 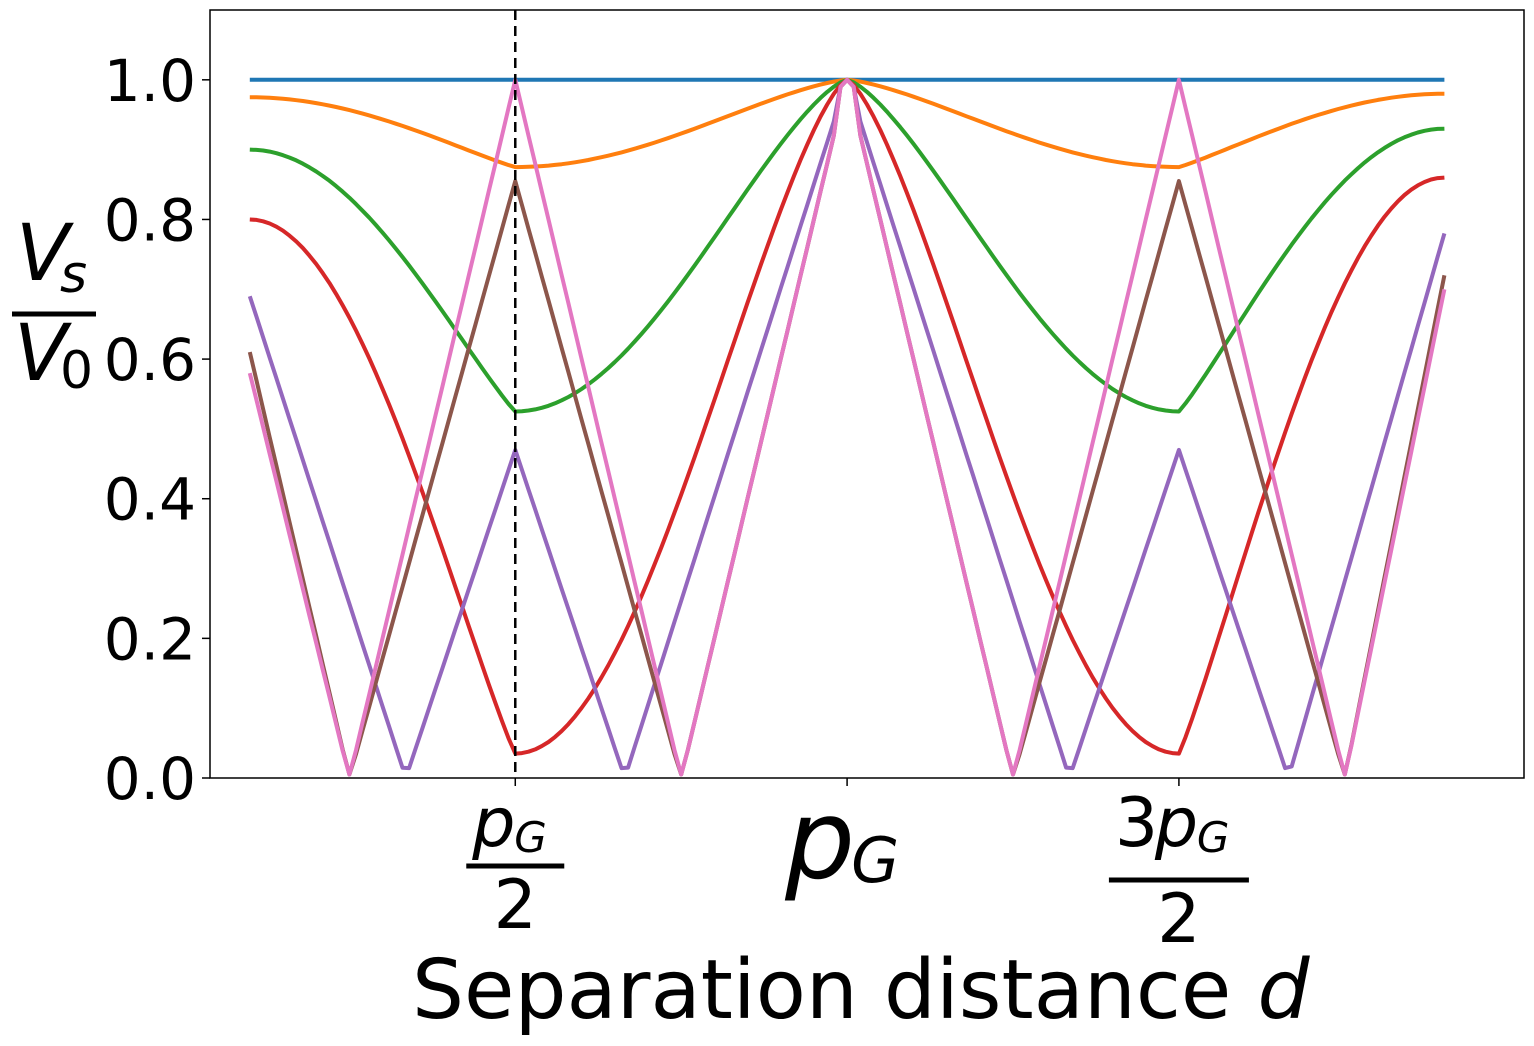 I want to click on x-tick-label-sub: G, so click(x=875, y=860).